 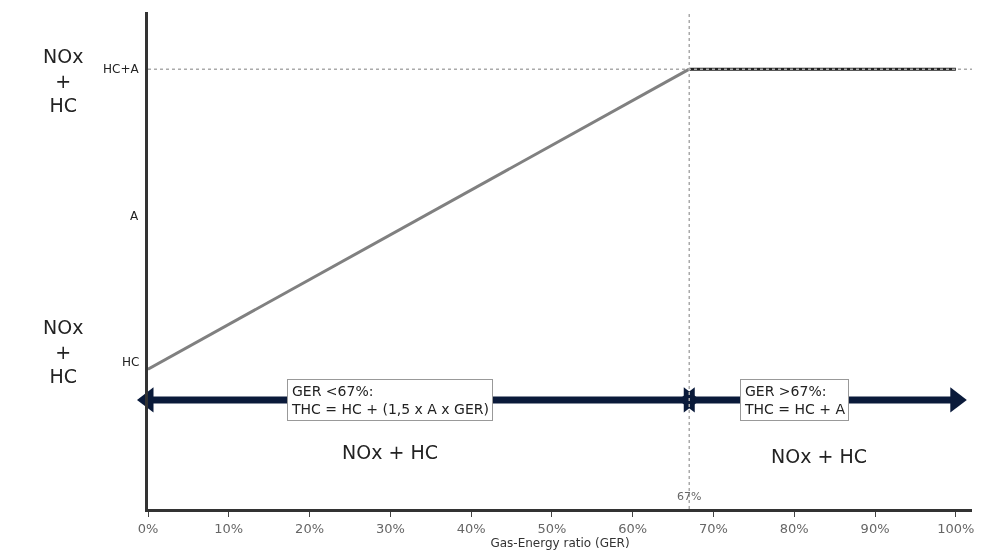 I want to click on x-tick-label: 70%, so click(x=713, y=528).